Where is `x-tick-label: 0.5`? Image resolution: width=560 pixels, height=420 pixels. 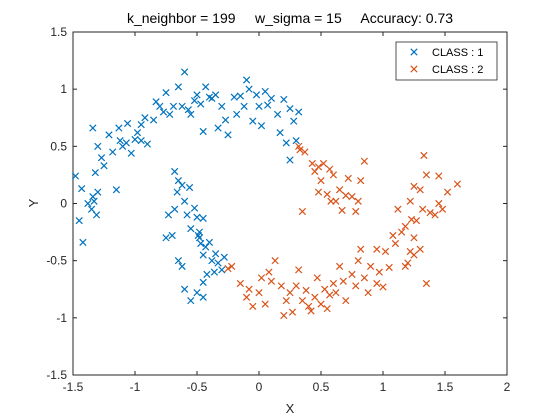 x-tick-label: 0.5 is located at coordinates (321, 387).